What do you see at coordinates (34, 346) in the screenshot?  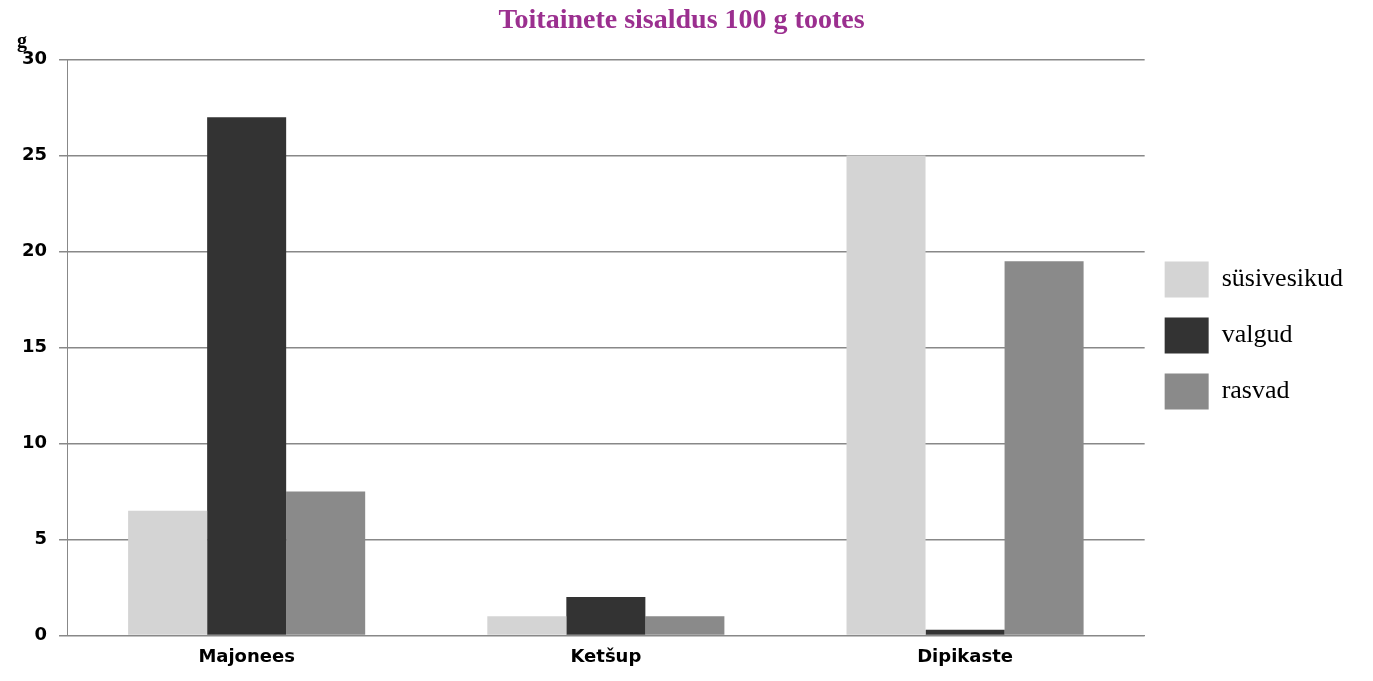 I see `y-tick-label: 15` at bounding box center [34, 346].